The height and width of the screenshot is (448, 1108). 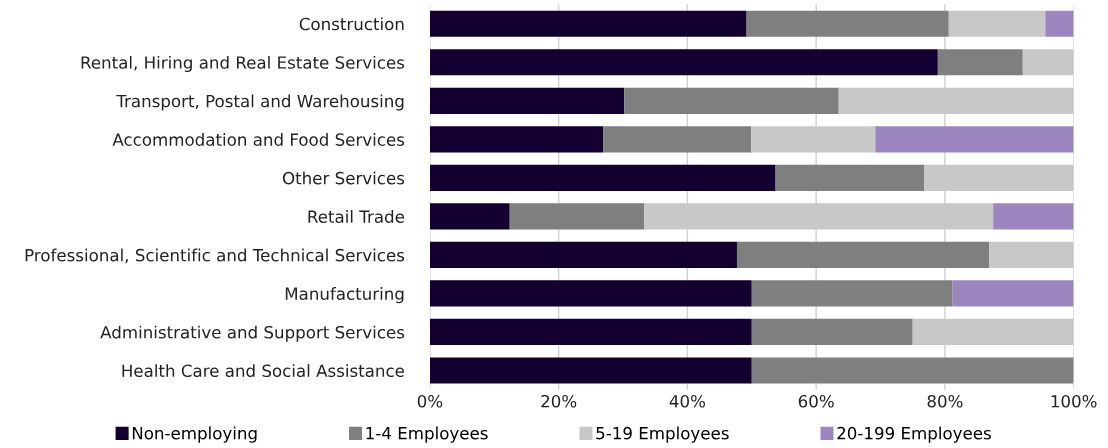 What do you see at coordinates (662, 434) in the screenshot?
I see `legend-label: 5-19 Employees` at bounding box center [662, 434].